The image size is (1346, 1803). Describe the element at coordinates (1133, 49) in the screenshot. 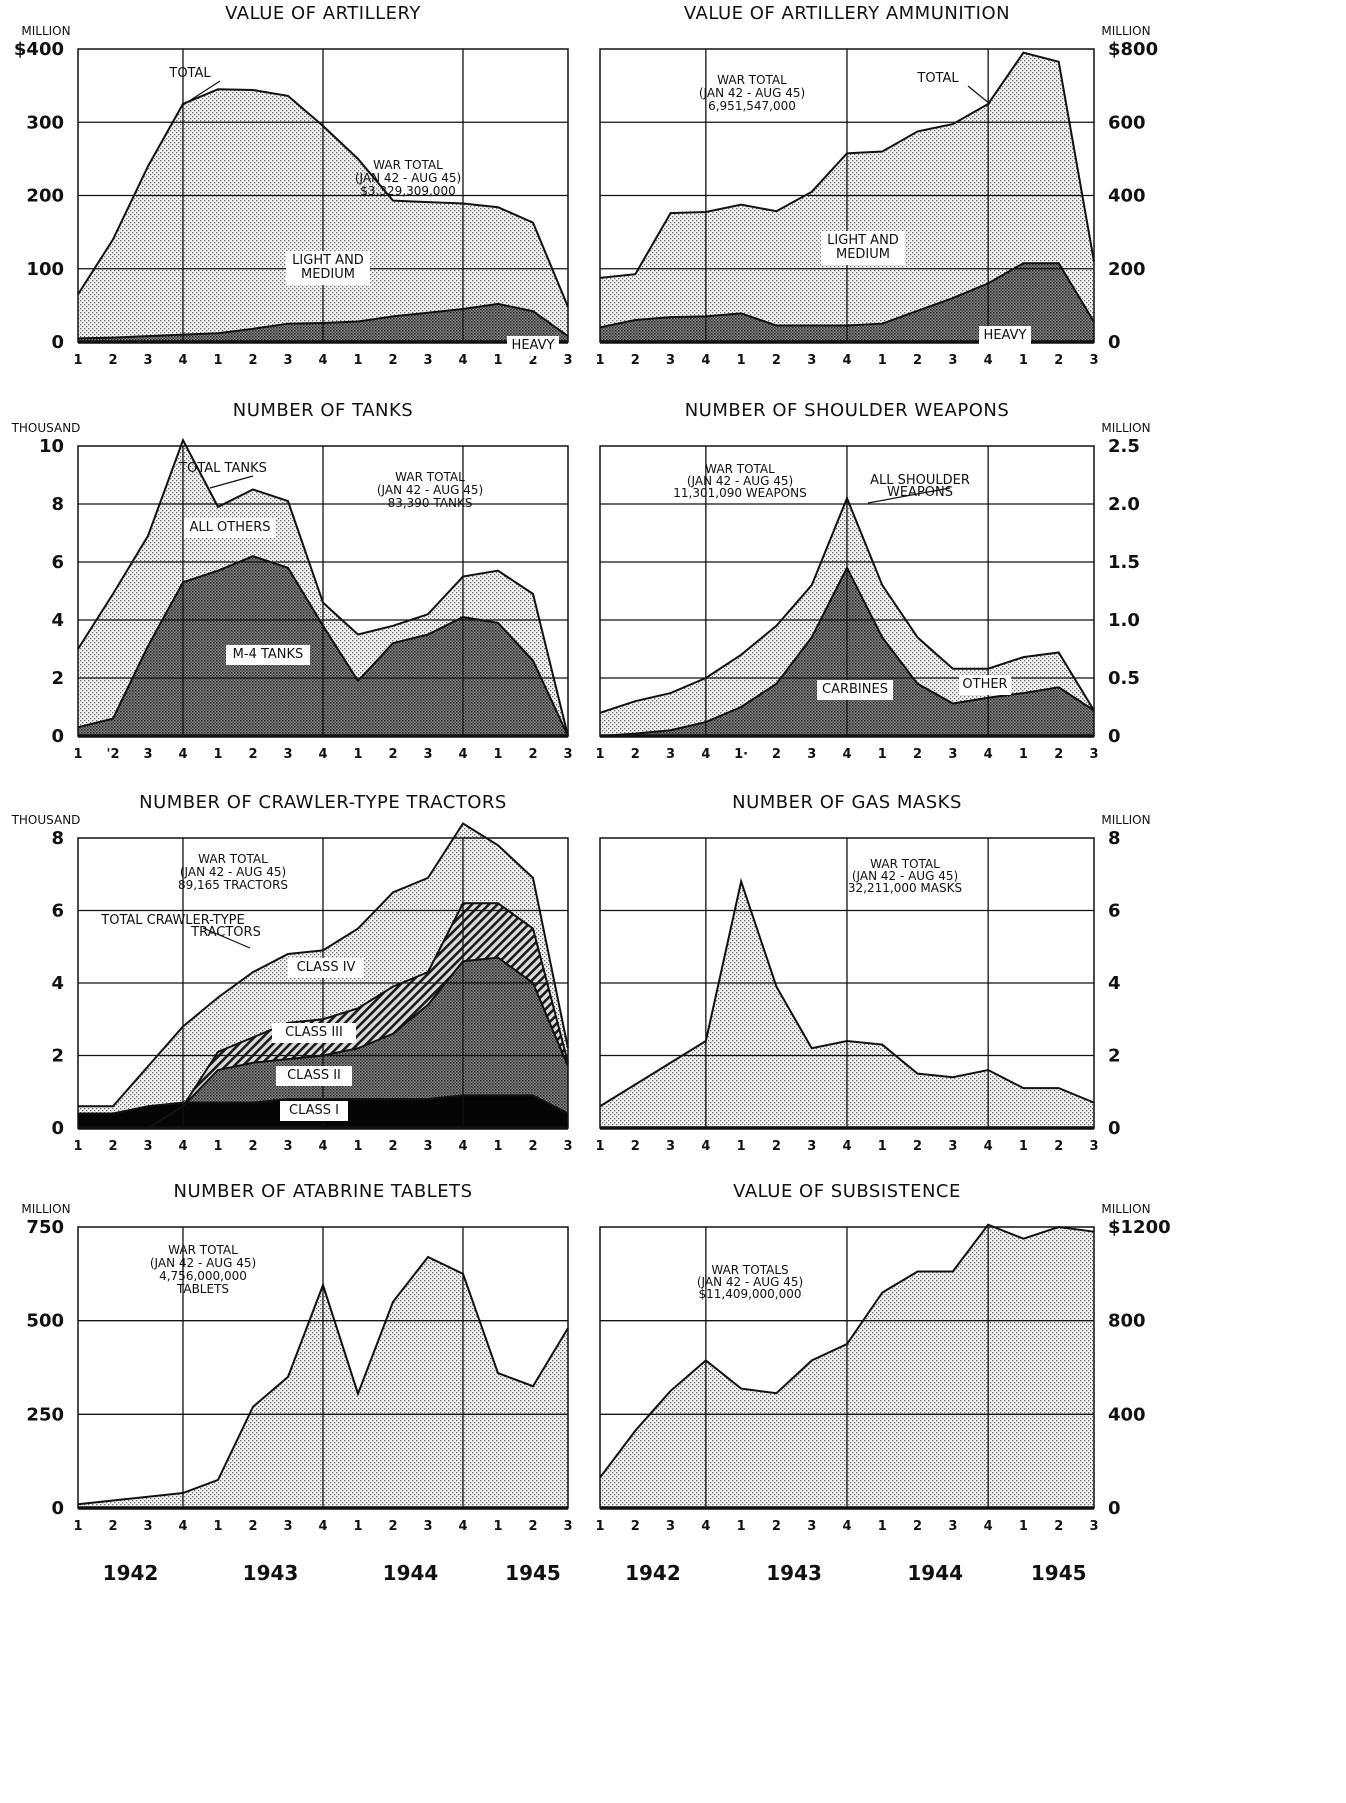

I see `y-tick-label: $800` at that location.